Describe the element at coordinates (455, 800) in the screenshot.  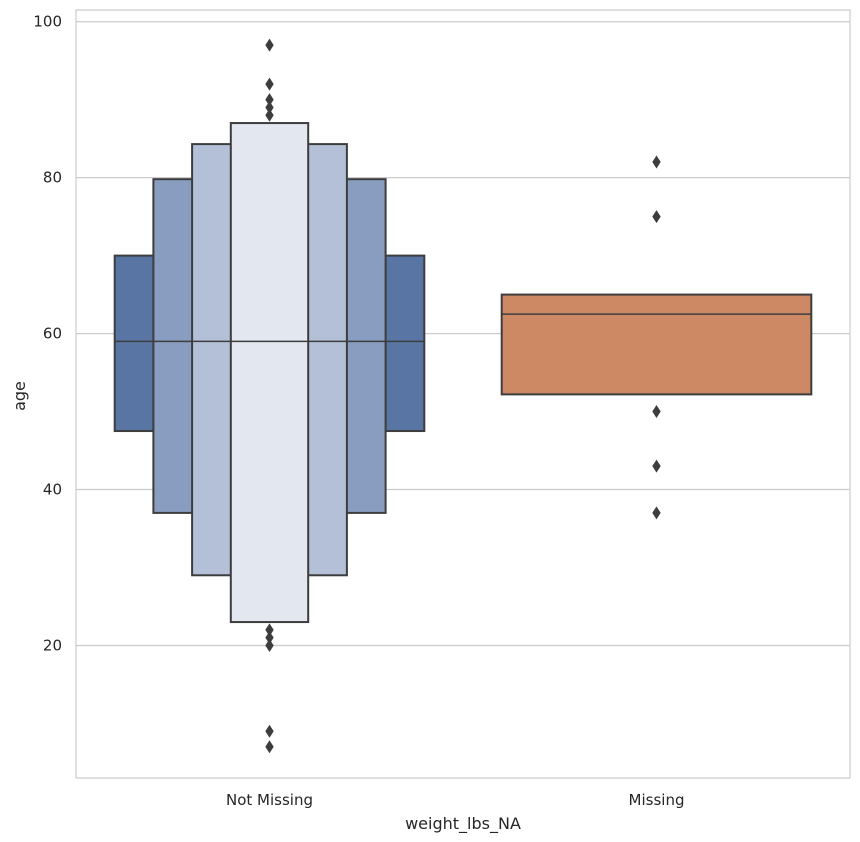
I see `x-tick-labels: Not Missing Missing` at that location.